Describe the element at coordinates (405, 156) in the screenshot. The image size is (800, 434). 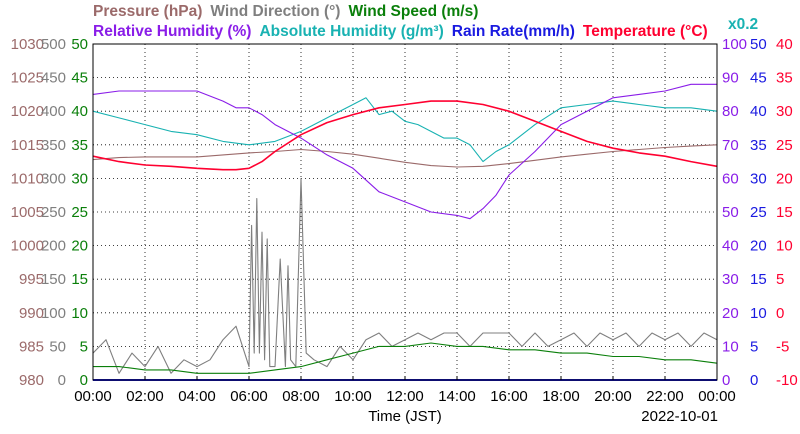
I see `series-pressure` at that location.